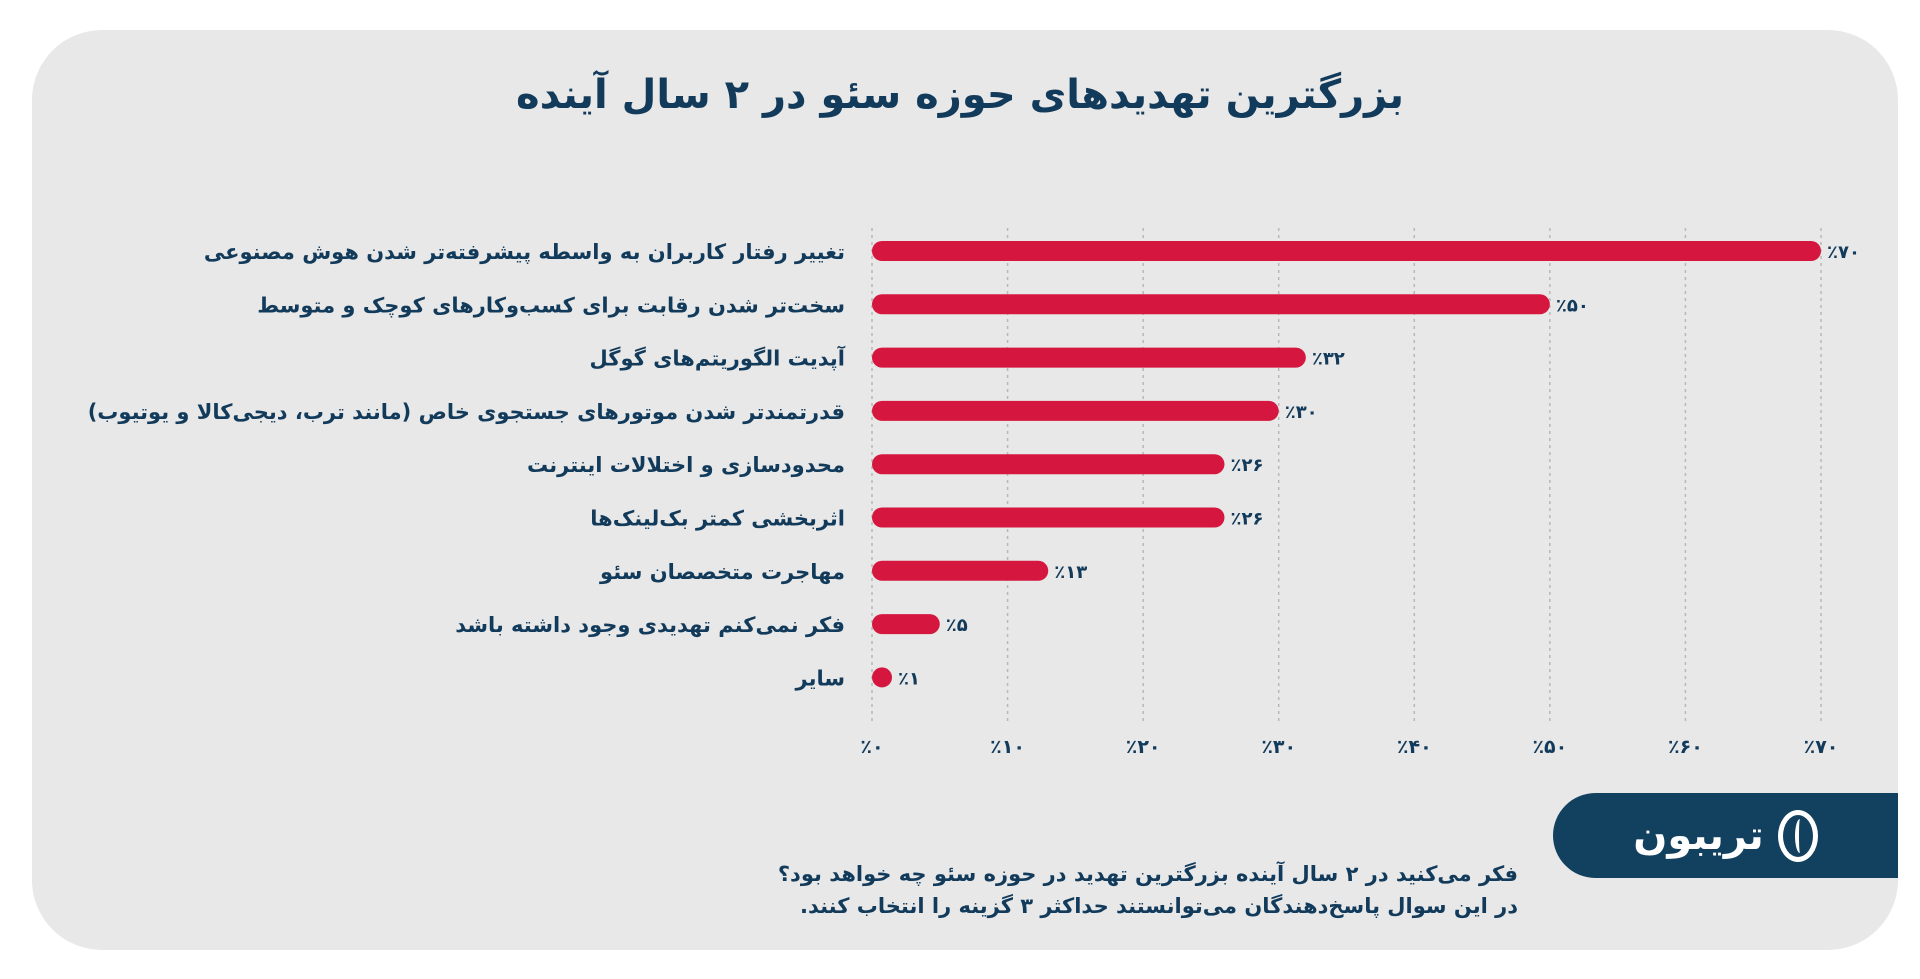 Image resolution: width=1920 pixels, height=979 pixels. I want to click on x-tick-label: ٪۳۰, so click(1278, 747).